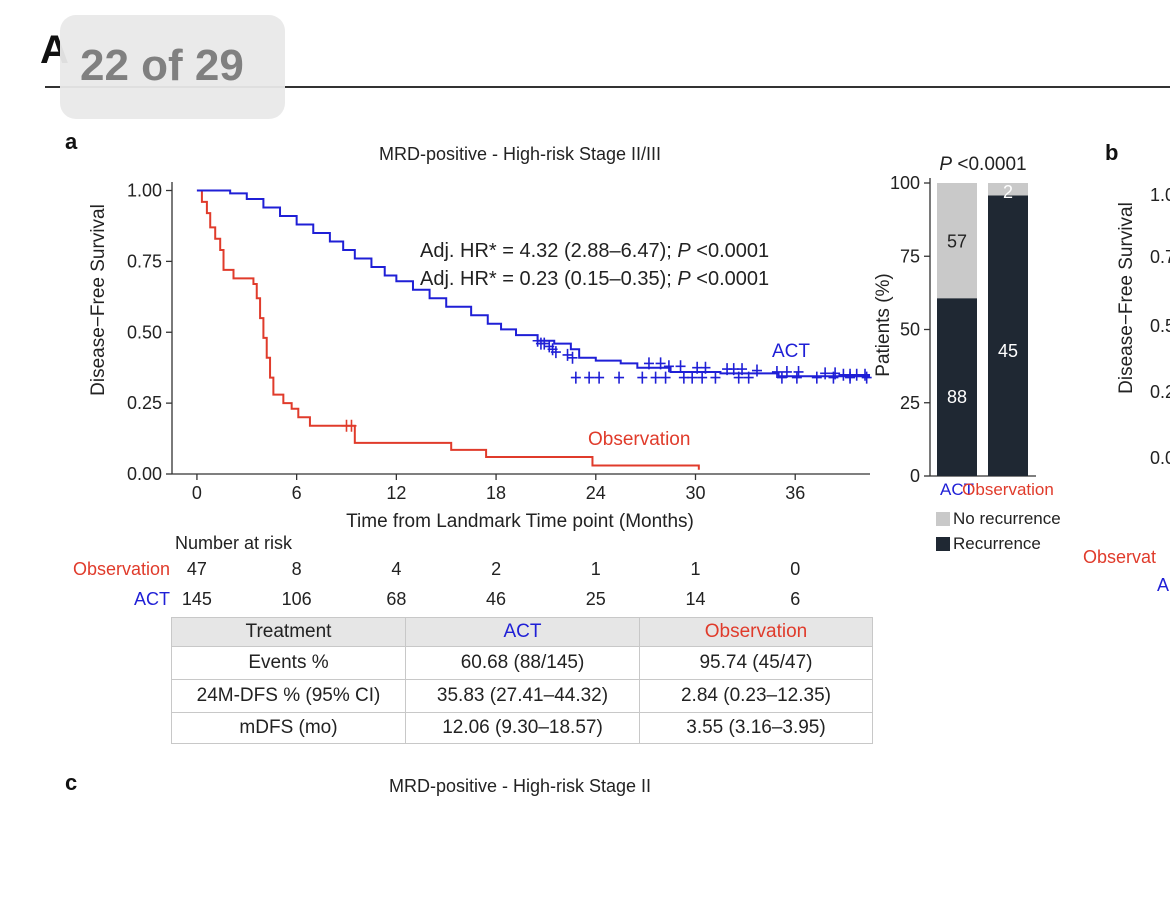  What do you see at coordinates (594, 279) in the screenshot?
I see `km-hr-line-2: Adj. HR* = 0.23 (0.15–0.35); P <0.0001` at bounding box center [594, 279].